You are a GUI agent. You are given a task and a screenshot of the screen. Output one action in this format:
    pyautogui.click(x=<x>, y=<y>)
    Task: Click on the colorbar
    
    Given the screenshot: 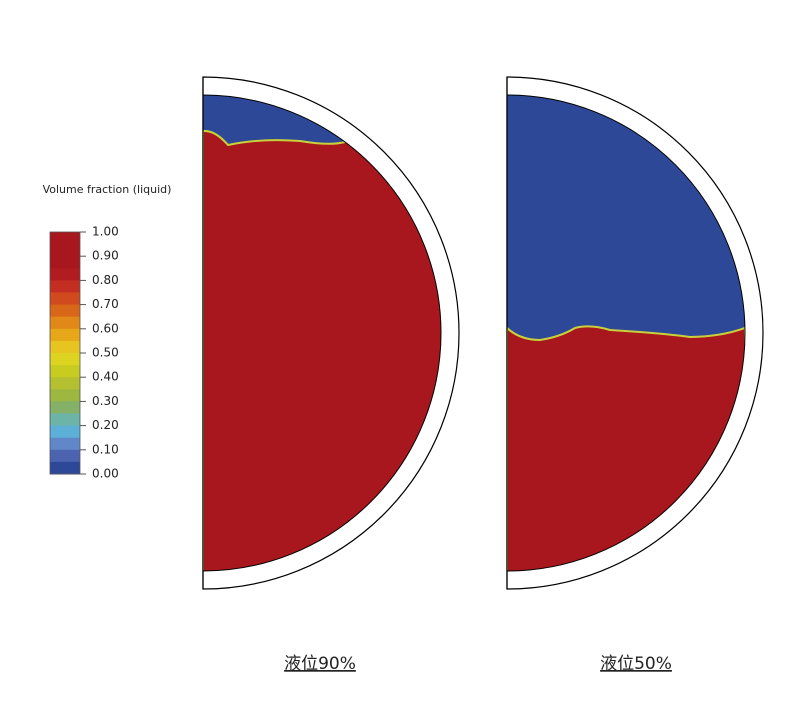 What is the action you would take?
    pyautogui.click(x=65, y=353)
    